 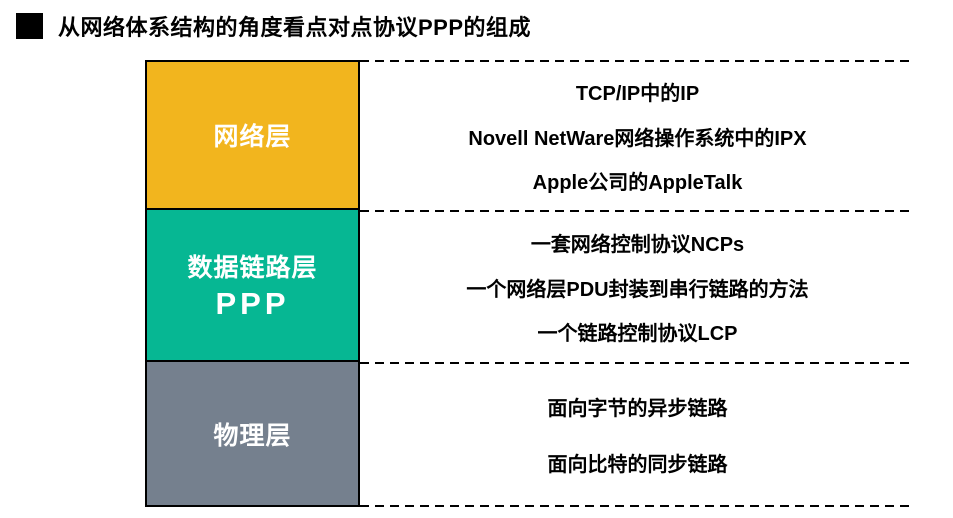 I want to click on slide-header: 从网络体系结构的角度看点对点协议PPP的组成, so click(x=273, y=26).